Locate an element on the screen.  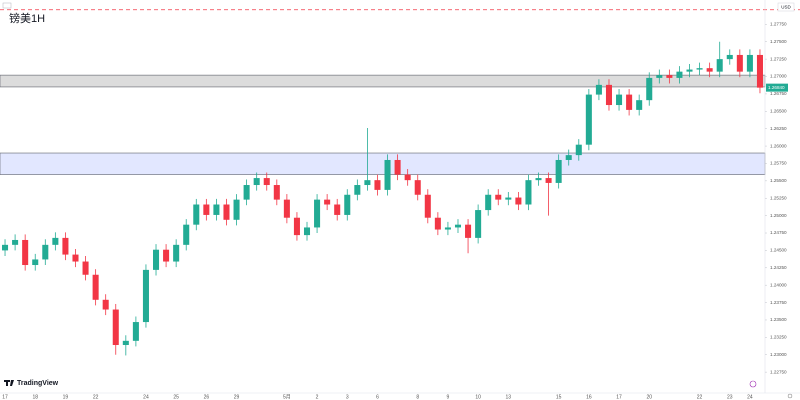
x-tick-label: 9 is located at coordinates (448, 397).